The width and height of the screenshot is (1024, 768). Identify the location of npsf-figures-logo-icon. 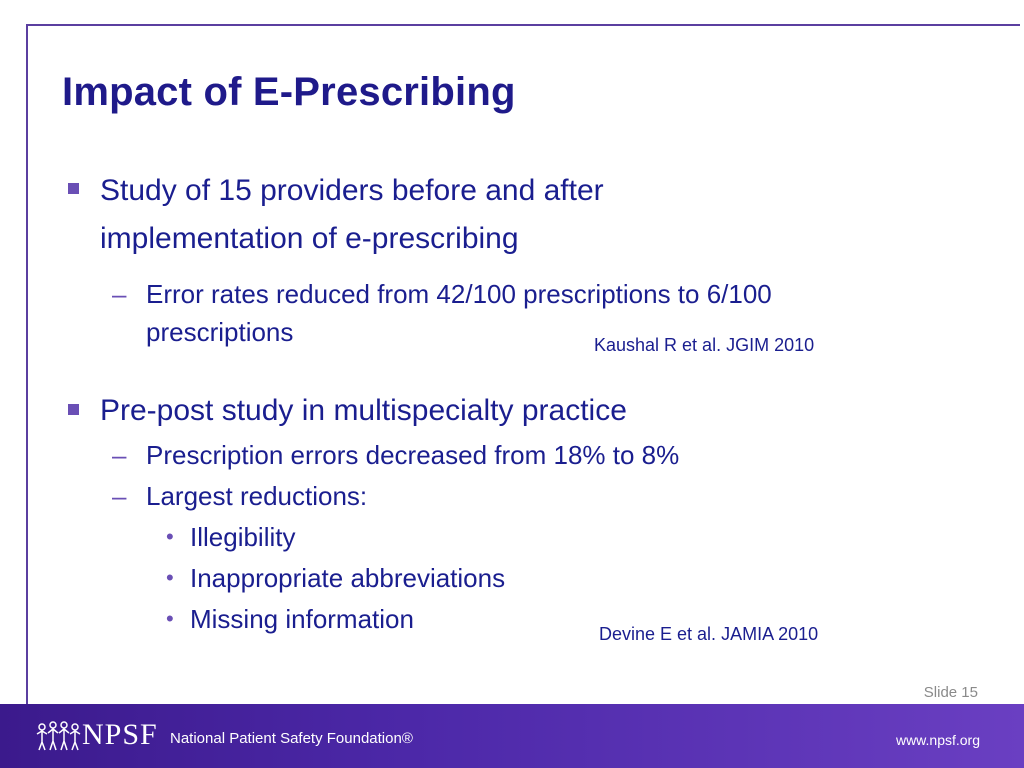
(58, 736).